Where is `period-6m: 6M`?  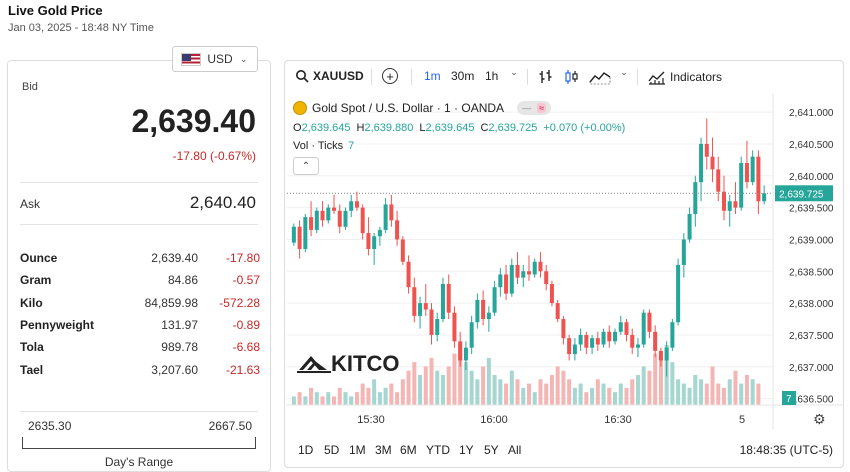 period-6m: 6M is located at coordinates (408, 450).